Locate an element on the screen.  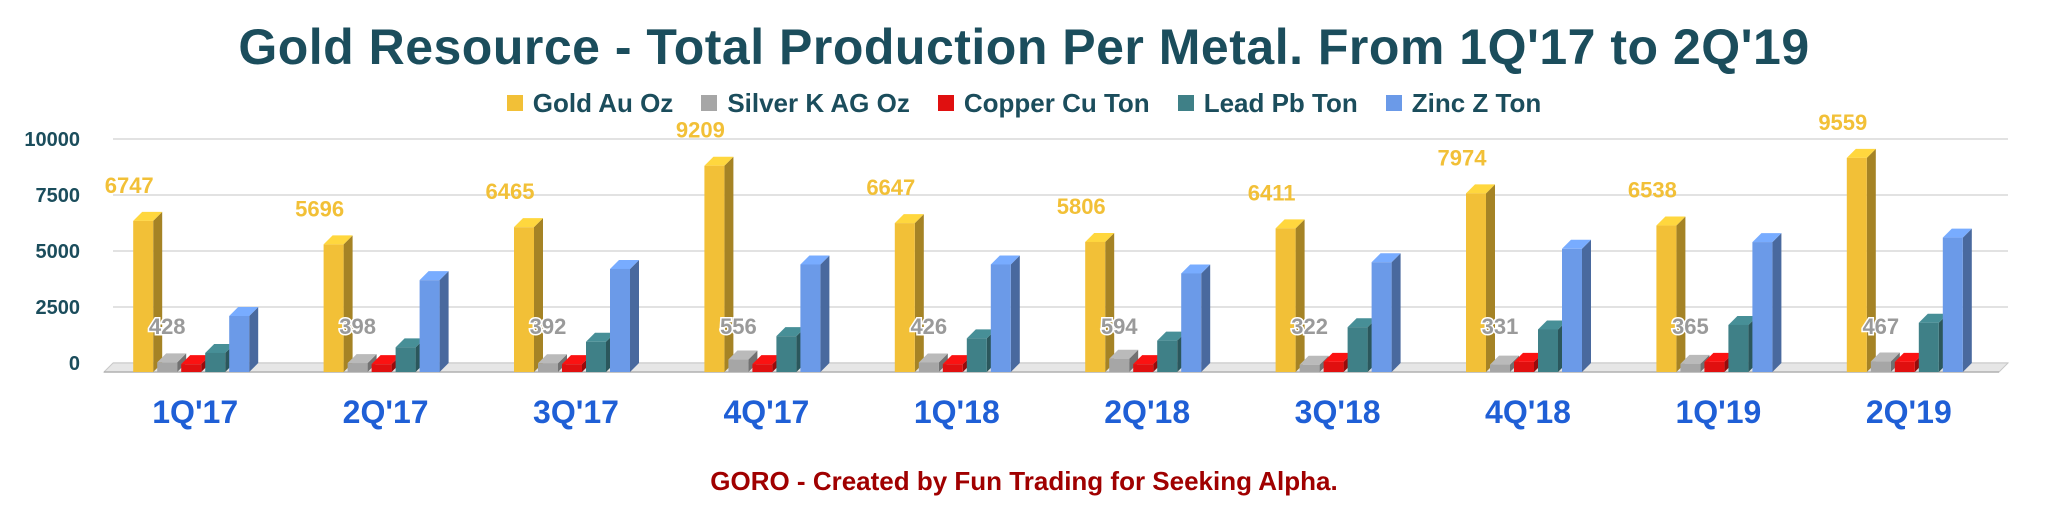
data-label: 322 is located at coordinates (1309, 326).